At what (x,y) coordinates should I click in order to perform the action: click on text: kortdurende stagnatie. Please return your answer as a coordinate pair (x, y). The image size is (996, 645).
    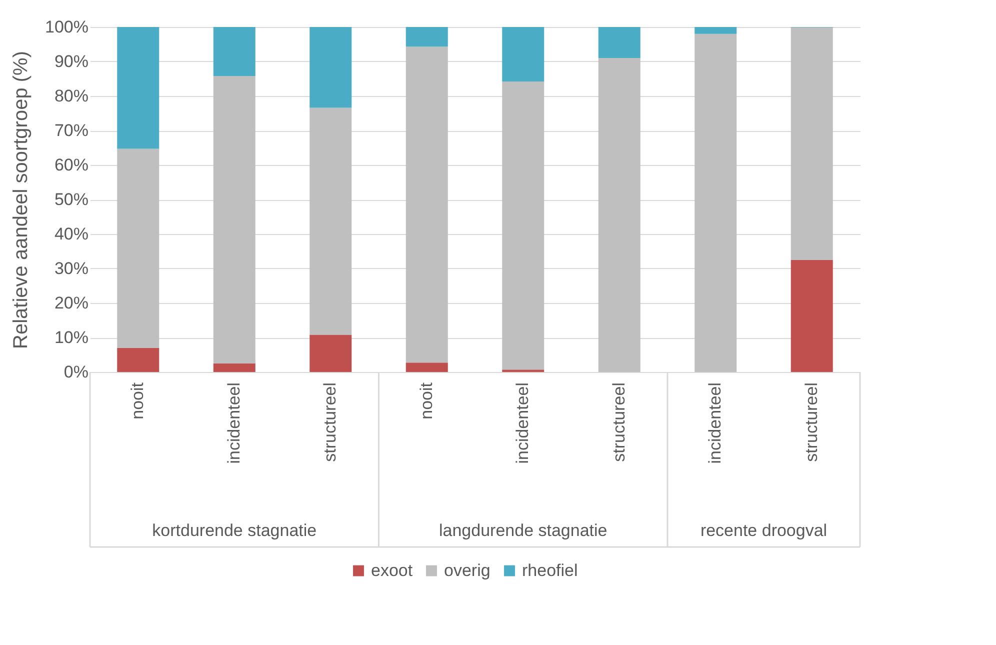
    Looking at the image, I should click on (234, 530).